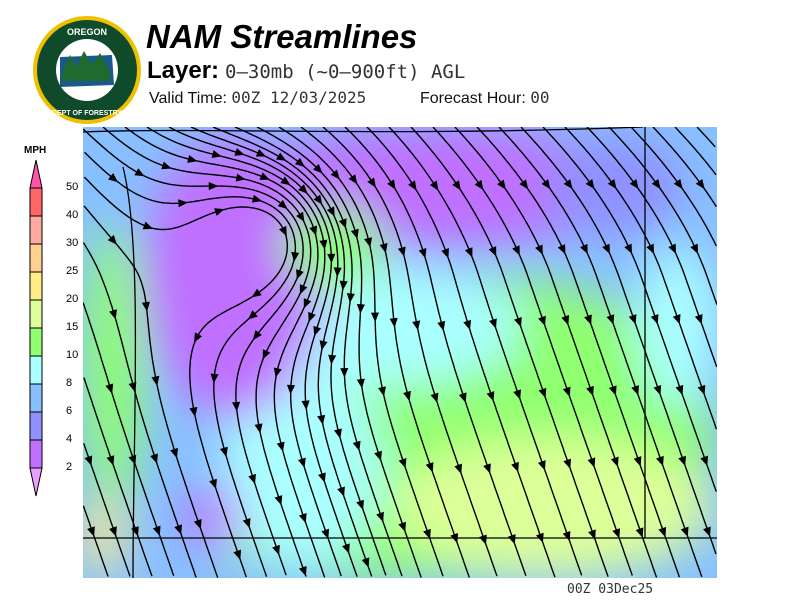 The image size is (800, 600). Describe the element at coordinates (282, 36) in the screenshot. I see `chart-title: NAM Streamlines` at that location.